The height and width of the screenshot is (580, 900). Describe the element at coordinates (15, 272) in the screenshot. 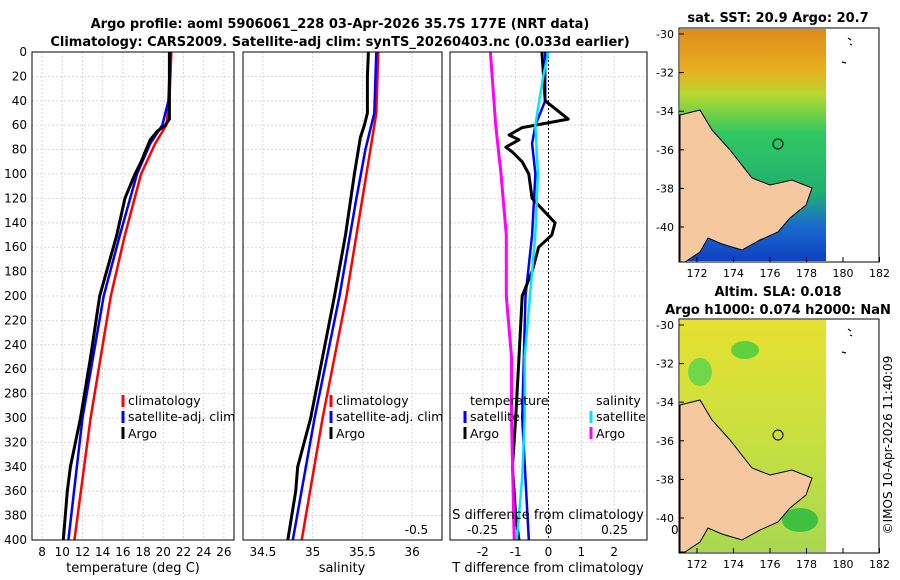

I see `depth-tick-label: 180` at that location.